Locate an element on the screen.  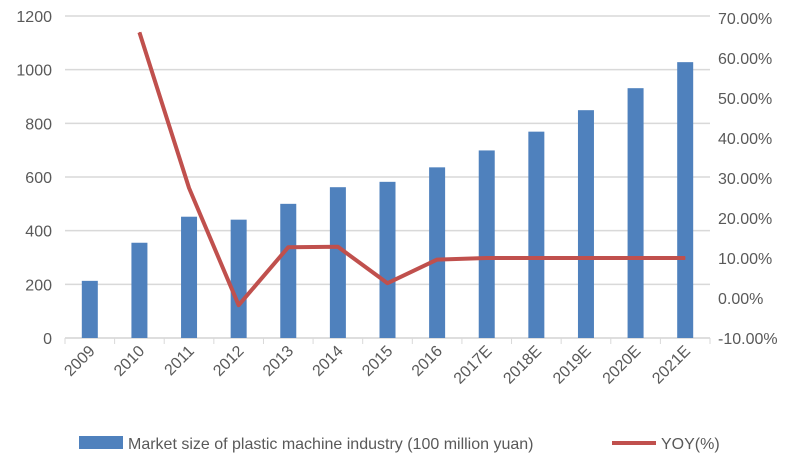
x-tick-label: 2009 is located at coordinates (79, 361).